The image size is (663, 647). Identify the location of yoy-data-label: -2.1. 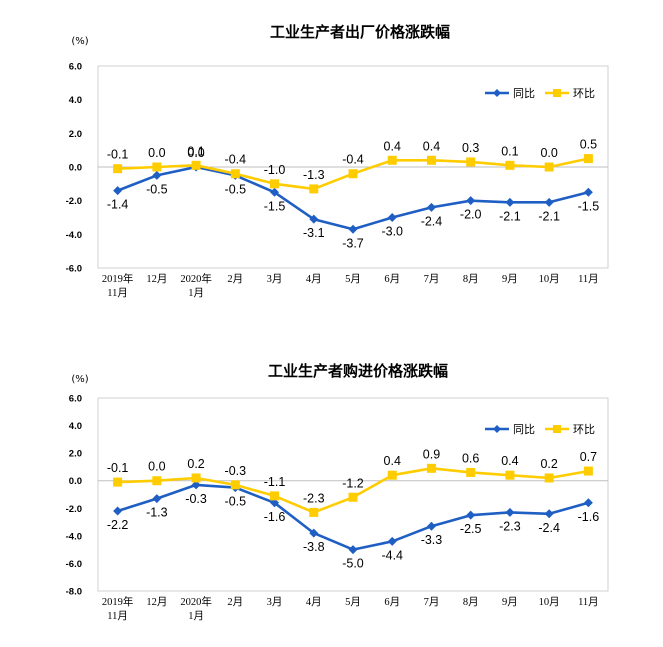
(510, 216).